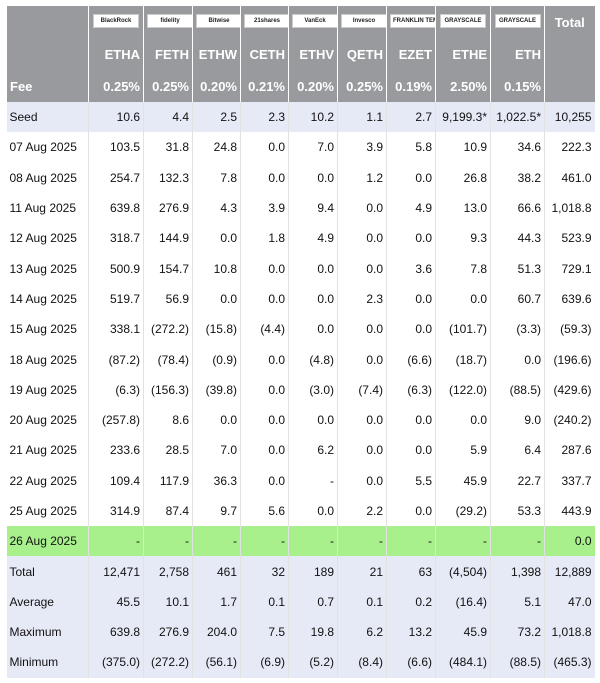 This screenshot has height=683, width=600. Describe the element at coordinates (569, 177) in the screenshot. I see `value-cell: 461.0` at that location.